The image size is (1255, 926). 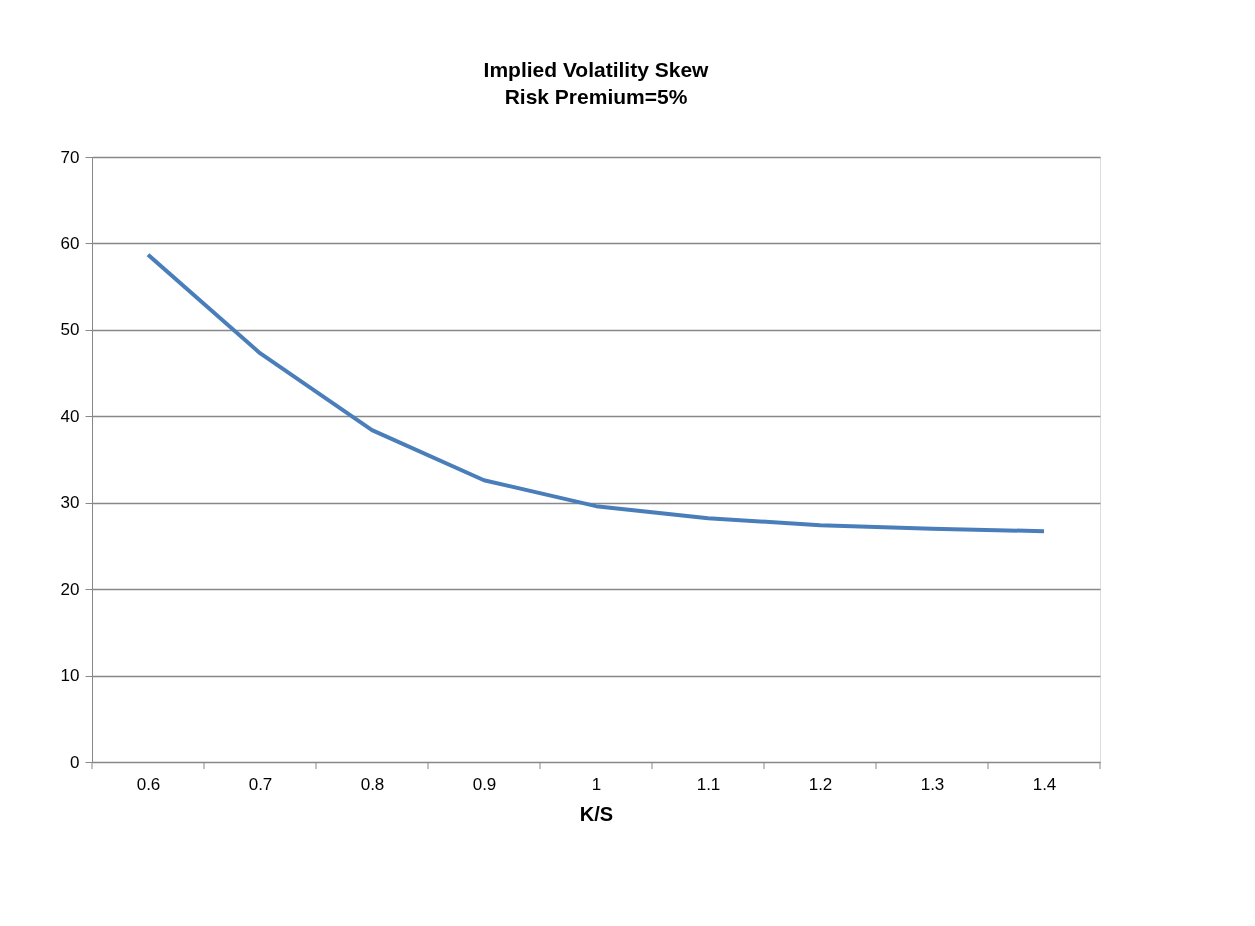 I want to click on x-tick-label: 0.9, so click(x=484, y=784).